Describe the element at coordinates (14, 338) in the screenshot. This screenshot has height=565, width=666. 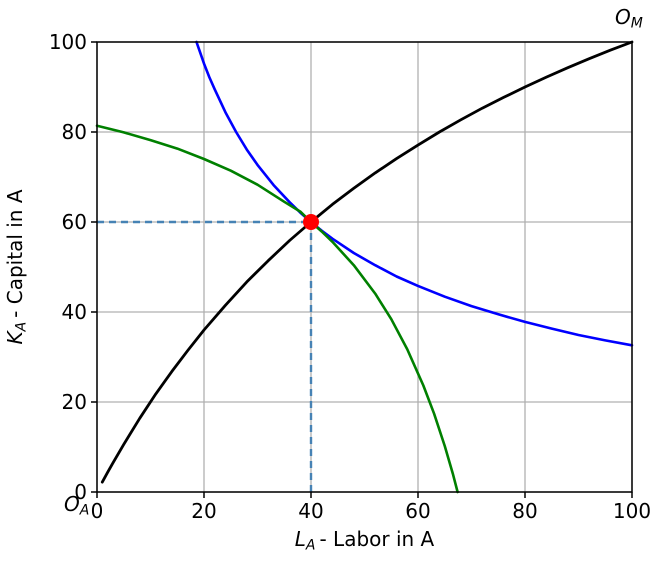
I see `y-axis-label-symbol: K` at that location.